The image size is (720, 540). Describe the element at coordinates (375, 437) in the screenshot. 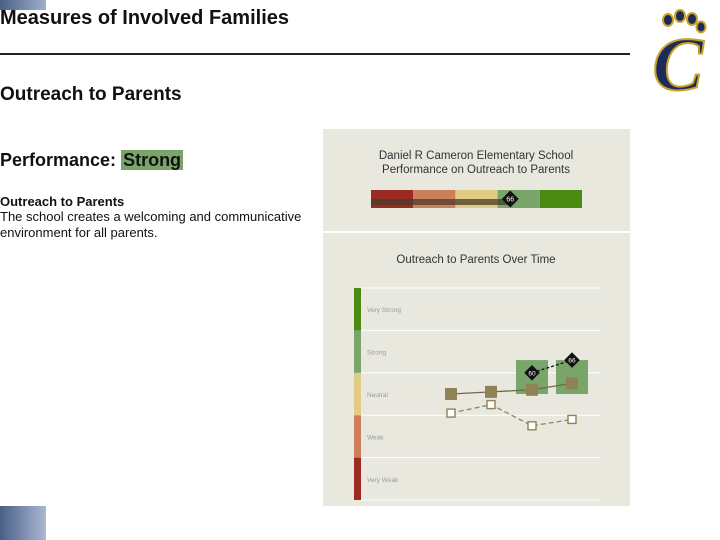

I see `rating-label: Weak` at that location.